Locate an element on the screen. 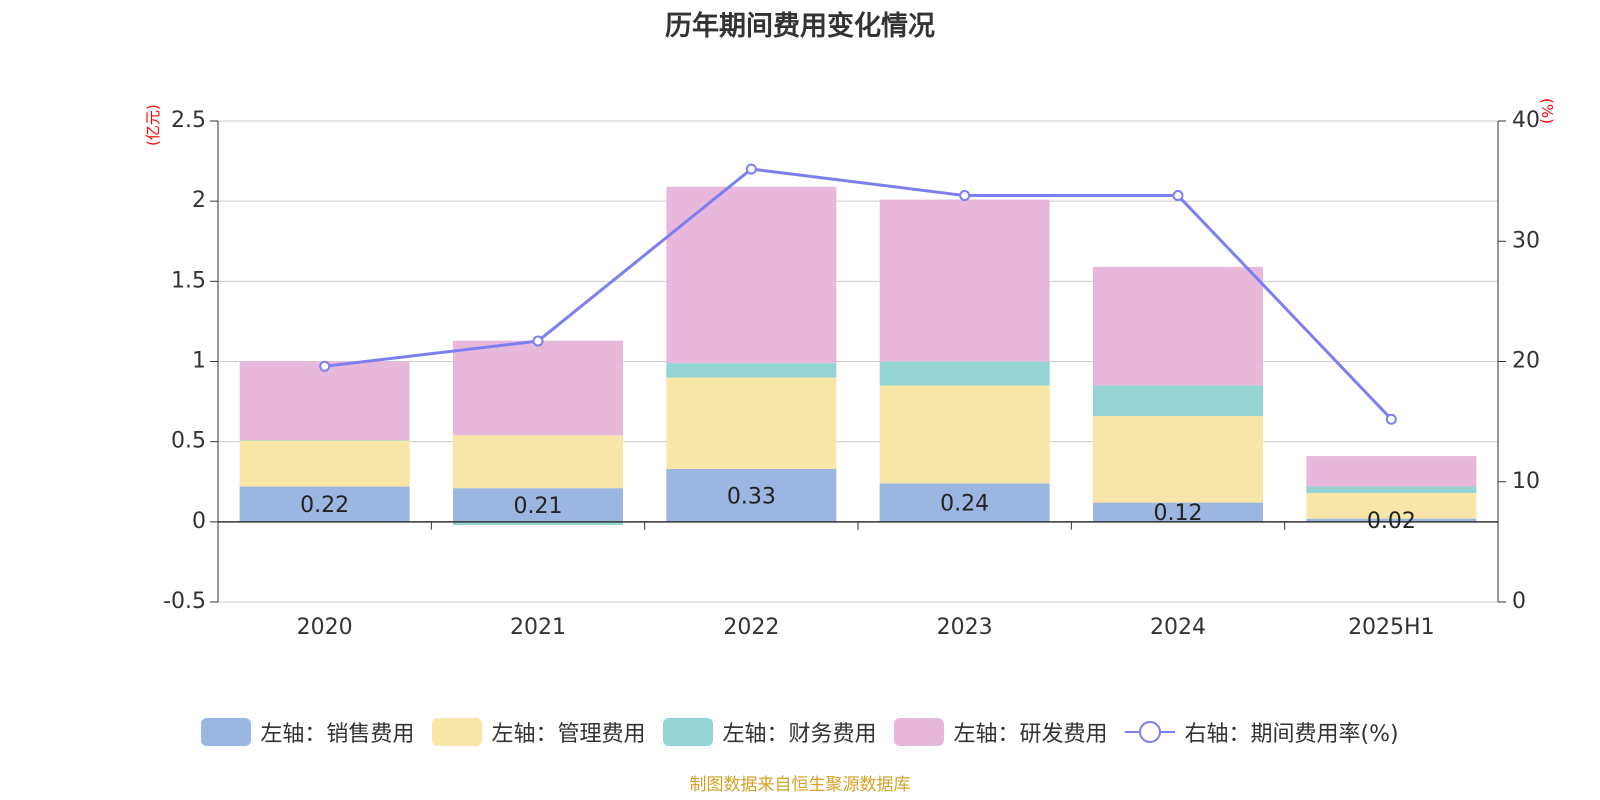  data-source-note: 制图数据来自恒生聚源数据库 is located at coordinates (800, 785).